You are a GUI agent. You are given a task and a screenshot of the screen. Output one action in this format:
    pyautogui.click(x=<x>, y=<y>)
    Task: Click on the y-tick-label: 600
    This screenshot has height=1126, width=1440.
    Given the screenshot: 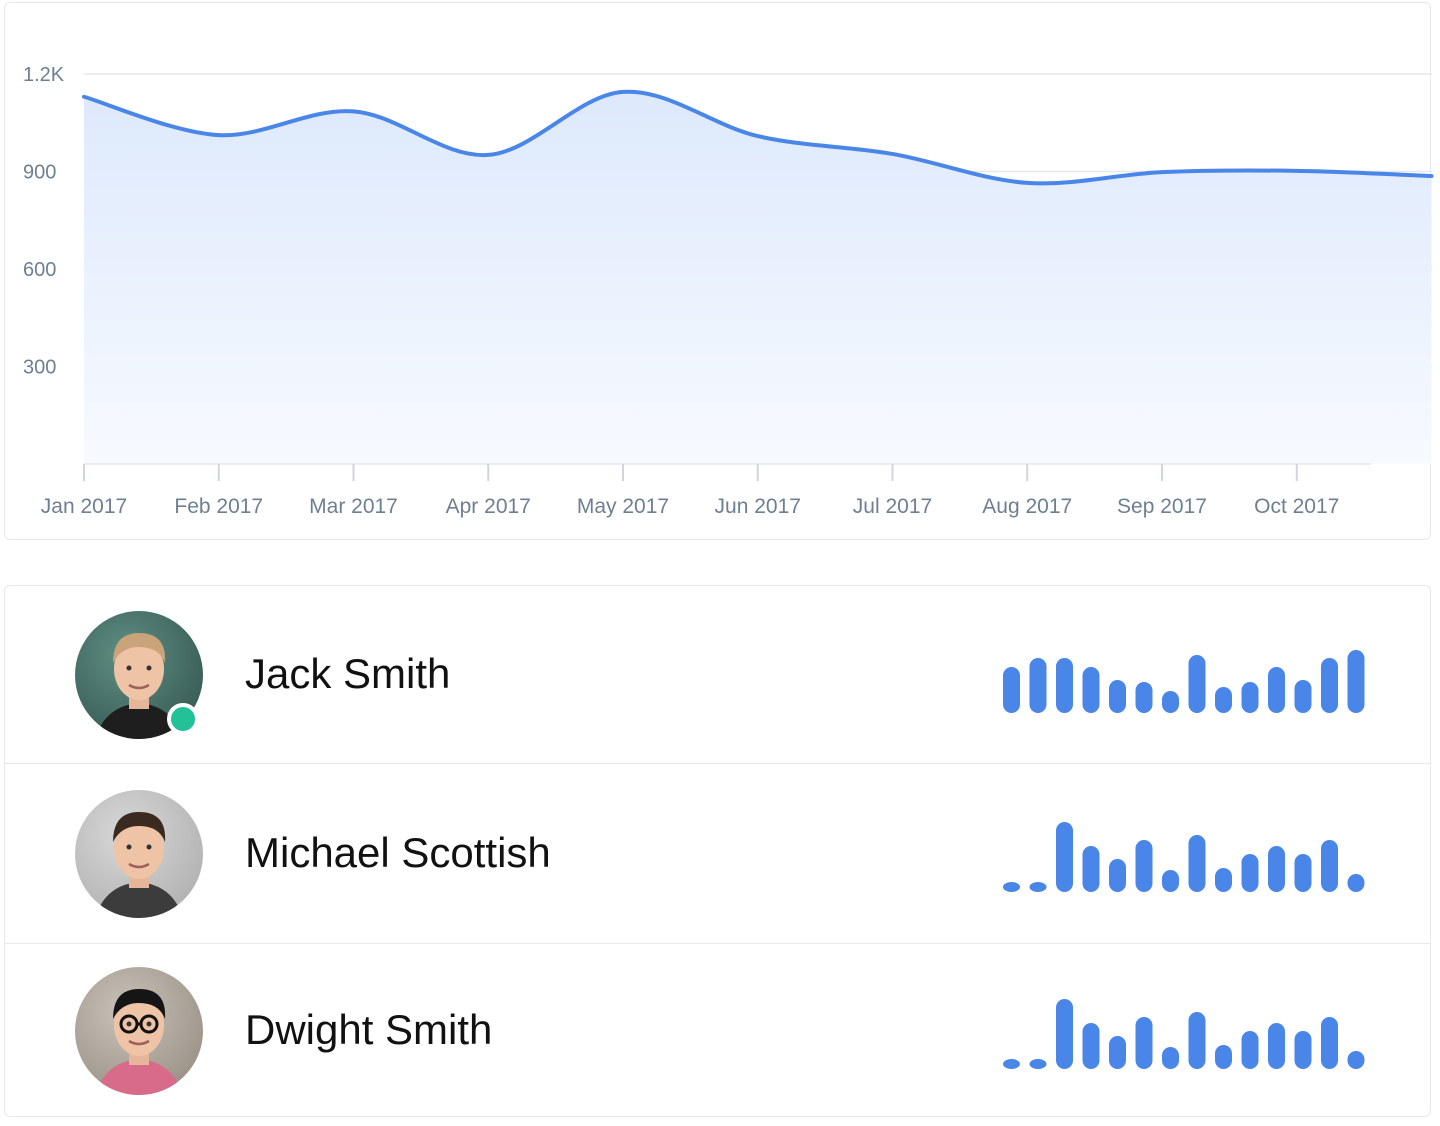 What is the action you would take?
    pyautogui.click(x=39, y=270)
    